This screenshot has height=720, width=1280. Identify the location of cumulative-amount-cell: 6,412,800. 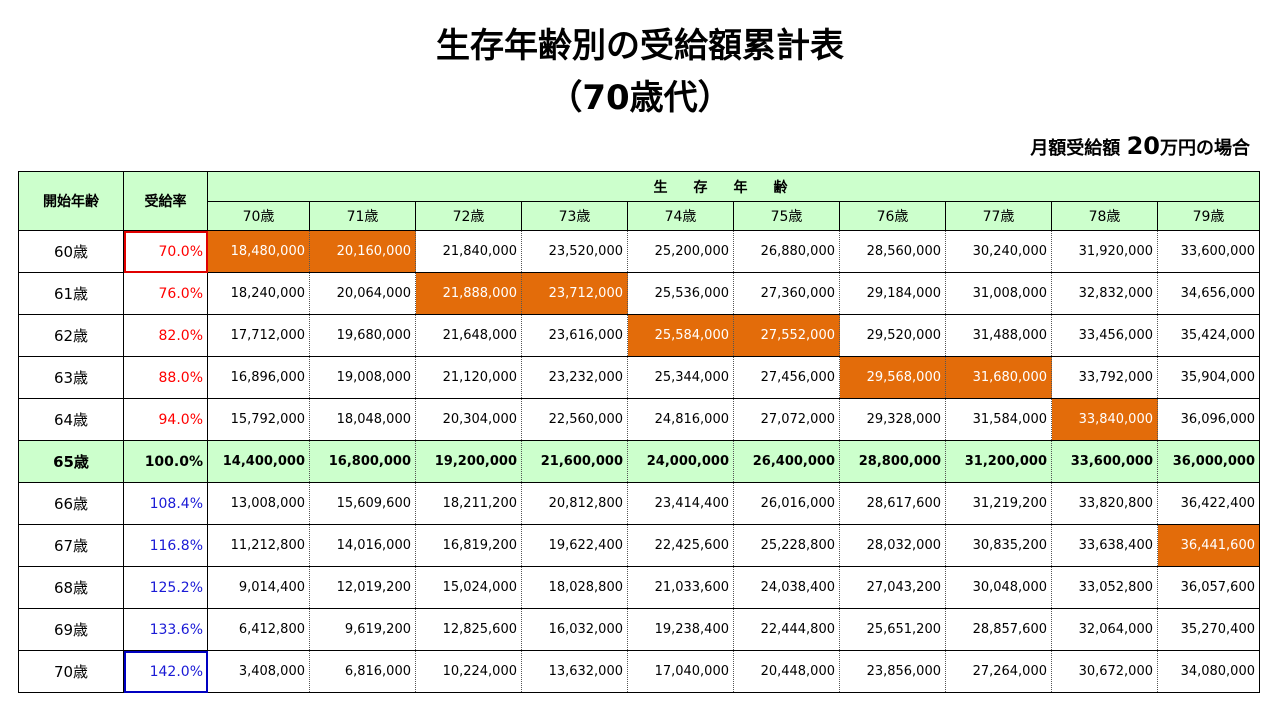
(258, 629).